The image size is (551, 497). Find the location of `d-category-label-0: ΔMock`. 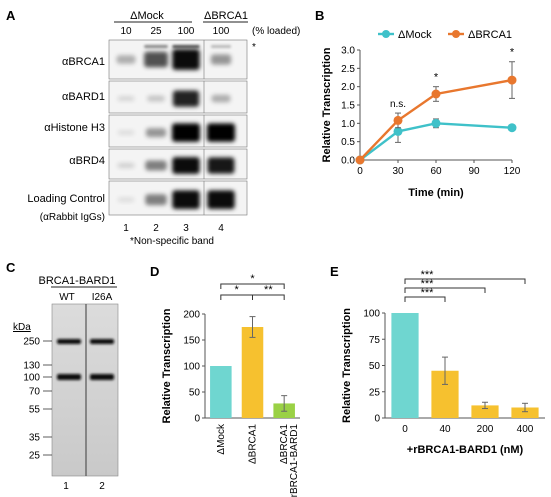

d-category-label-0: ΔMock is located at coordinates (221, 439).